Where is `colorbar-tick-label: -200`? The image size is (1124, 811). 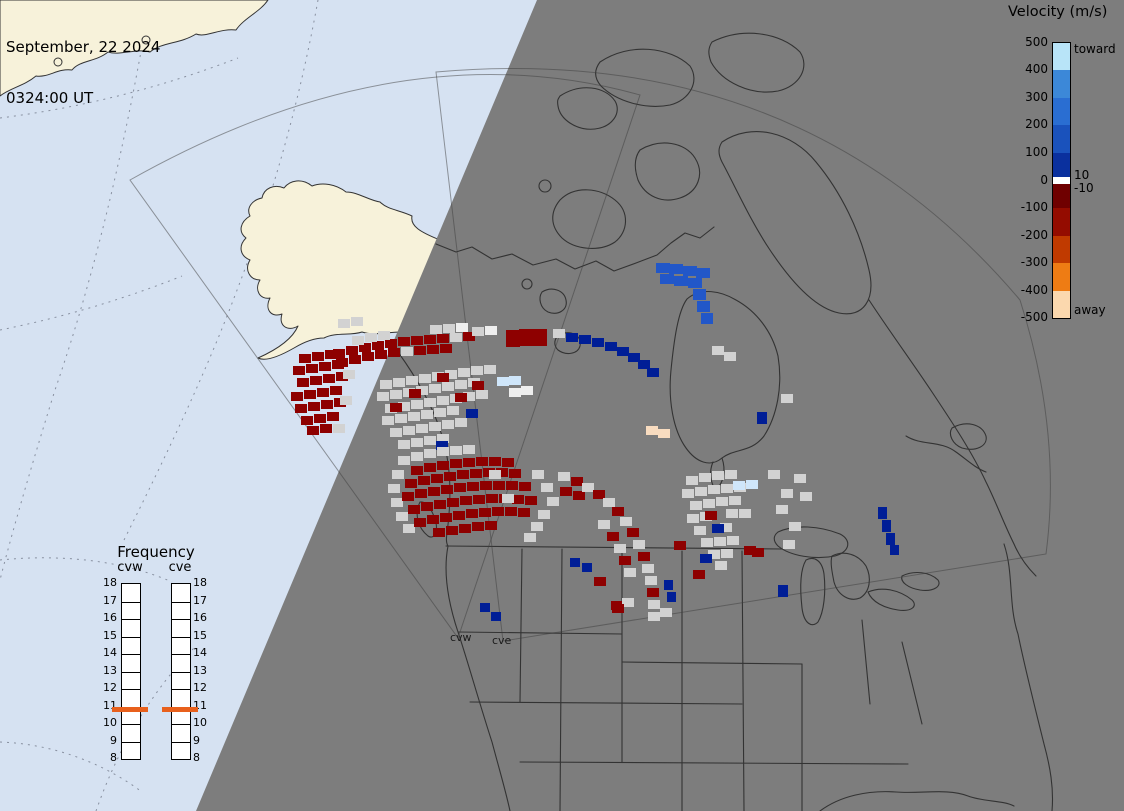 colorbar-tick-label: -200 is located at coordinates (1034, 235).